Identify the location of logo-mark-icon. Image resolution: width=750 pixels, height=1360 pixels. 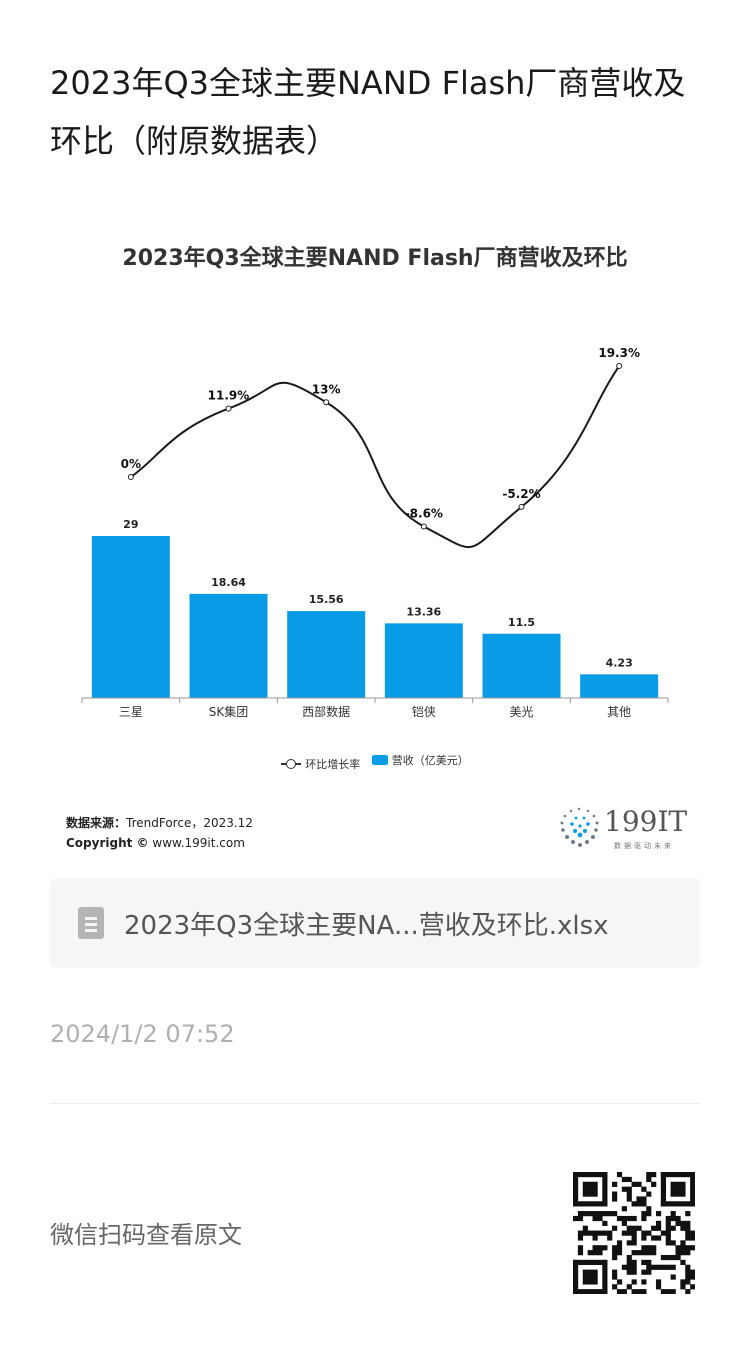
(579, 827).